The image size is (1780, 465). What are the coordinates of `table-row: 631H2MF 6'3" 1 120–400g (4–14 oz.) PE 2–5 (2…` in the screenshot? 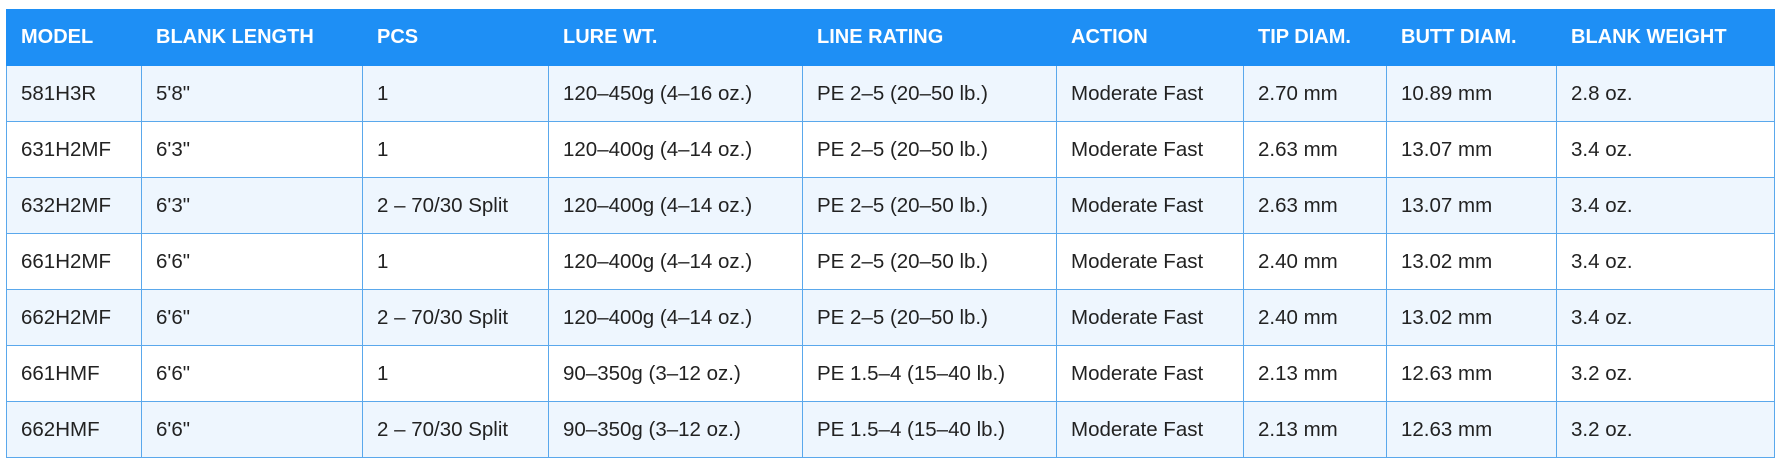 It's located at (890, 149).